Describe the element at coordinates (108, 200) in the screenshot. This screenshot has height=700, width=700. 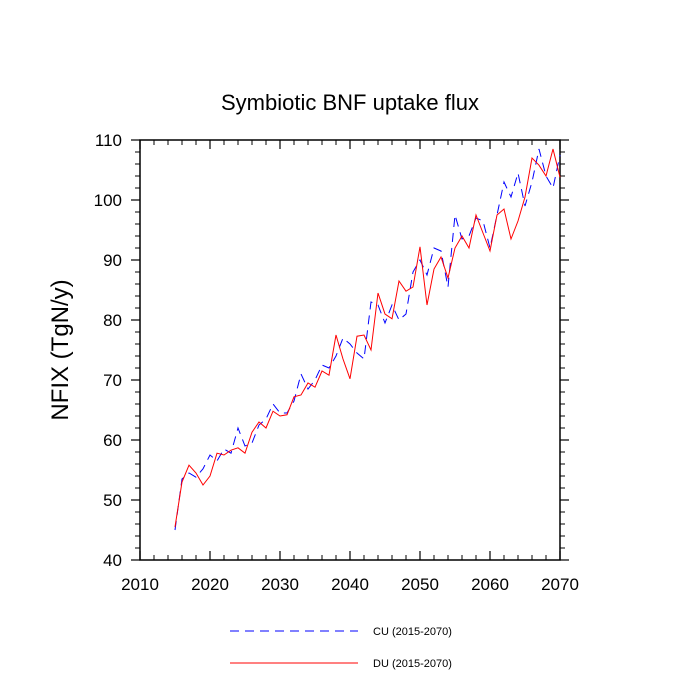
I see `y-tick-label: 100` at that location.